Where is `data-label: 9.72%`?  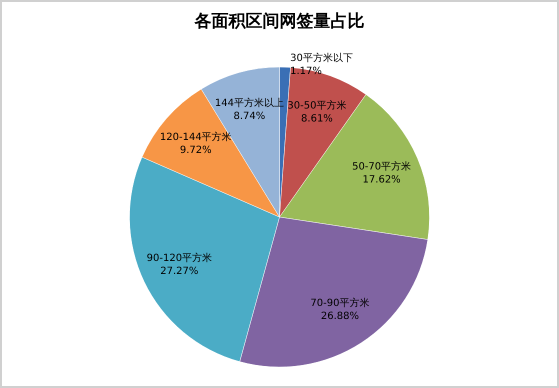 data-label: 9.72% is located at coordinates (196, 150).